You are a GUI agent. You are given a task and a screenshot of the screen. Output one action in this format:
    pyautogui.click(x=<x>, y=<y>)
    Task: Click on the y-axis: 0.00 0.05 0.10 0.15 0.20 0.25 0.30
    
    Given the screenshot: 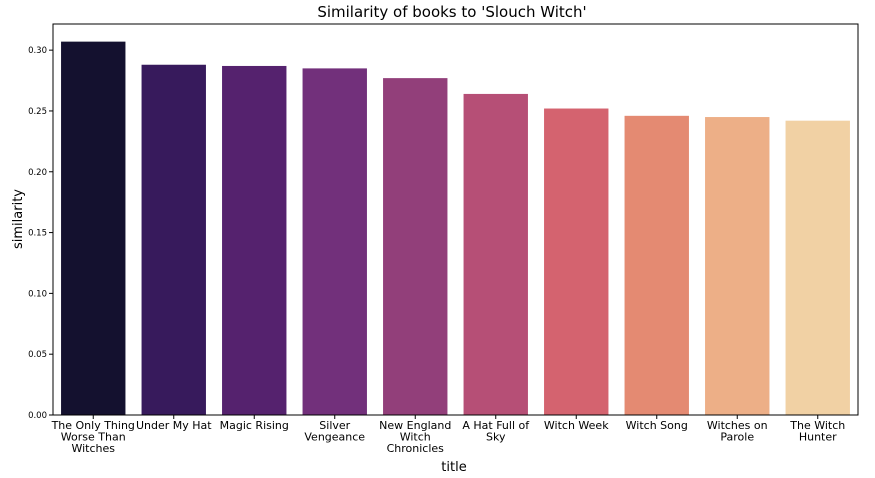 What is the action you would take?
    pyautogui.click(x=40, y=233)
    